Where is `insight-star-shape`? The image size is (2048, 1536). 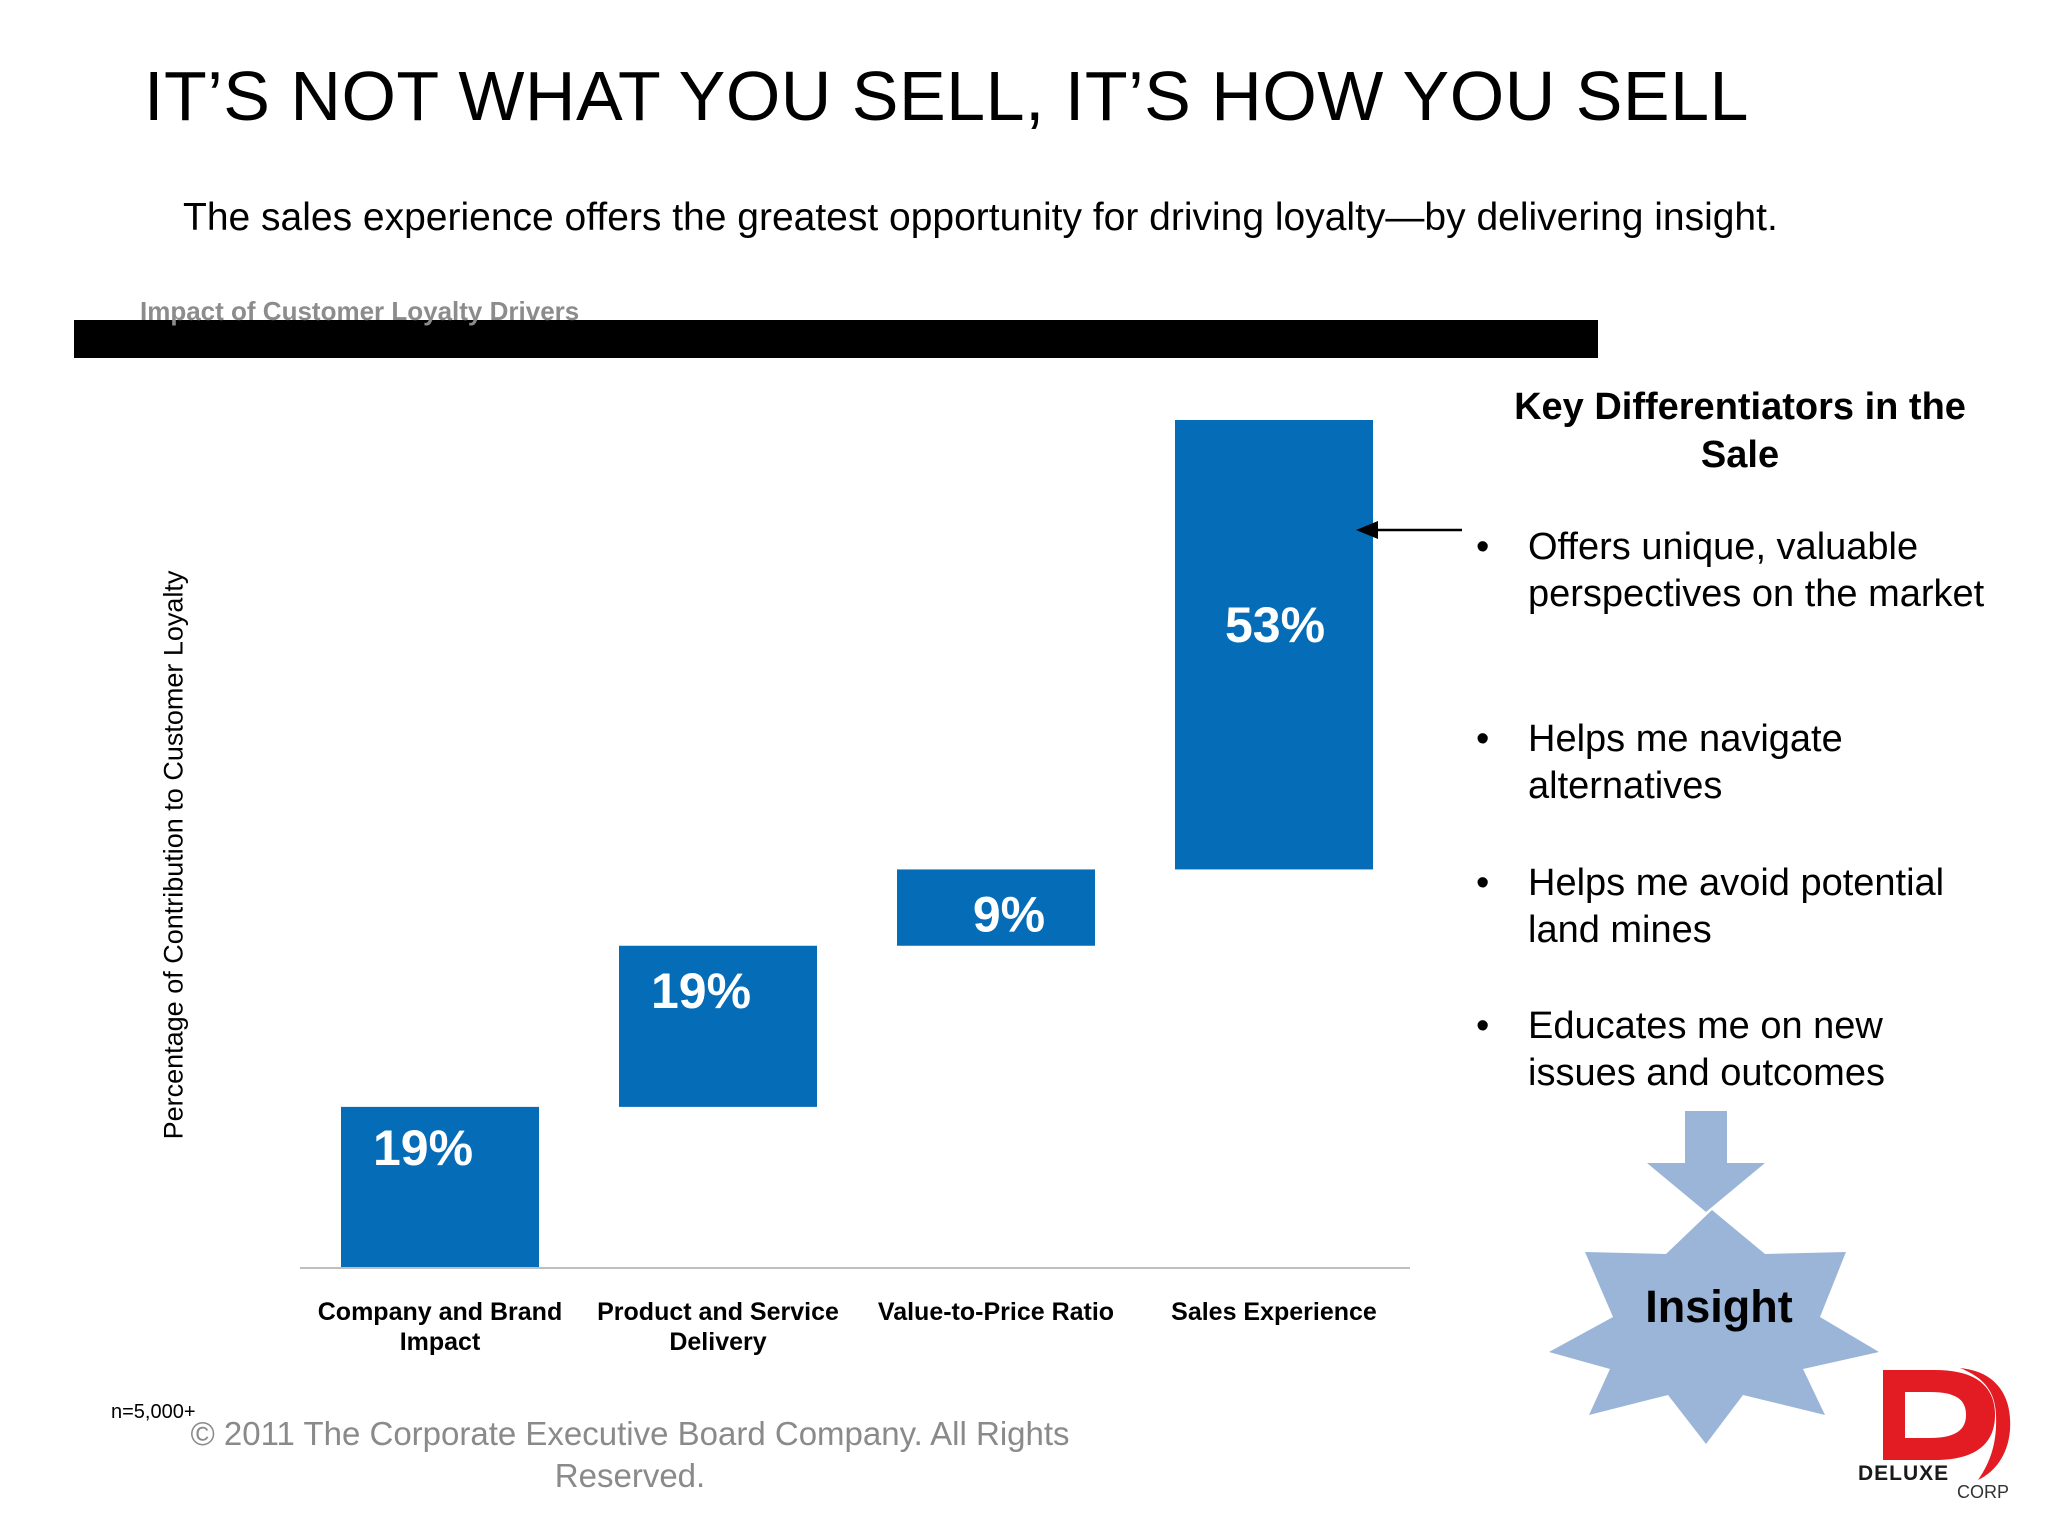 insight-star-shape is located at coordinates (1714, 1327).